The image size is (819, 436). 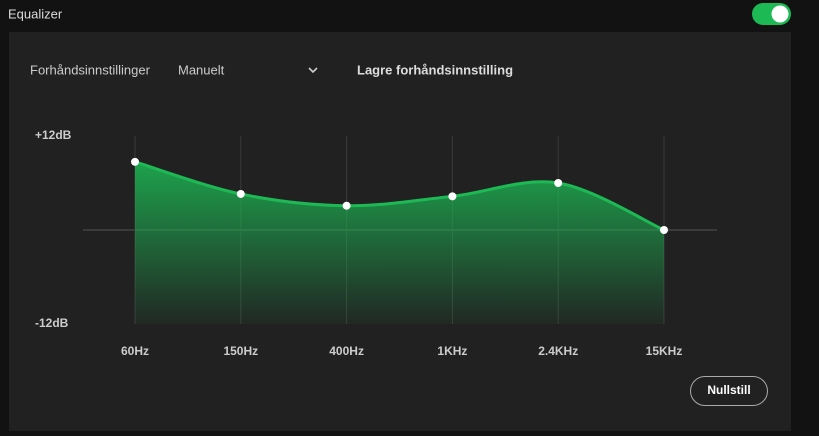 What do you see at coordinates (90, 69) in the screenshot?
I see `presets-label: Forhåndsinnstillinger` at bounding box center [90, 69].